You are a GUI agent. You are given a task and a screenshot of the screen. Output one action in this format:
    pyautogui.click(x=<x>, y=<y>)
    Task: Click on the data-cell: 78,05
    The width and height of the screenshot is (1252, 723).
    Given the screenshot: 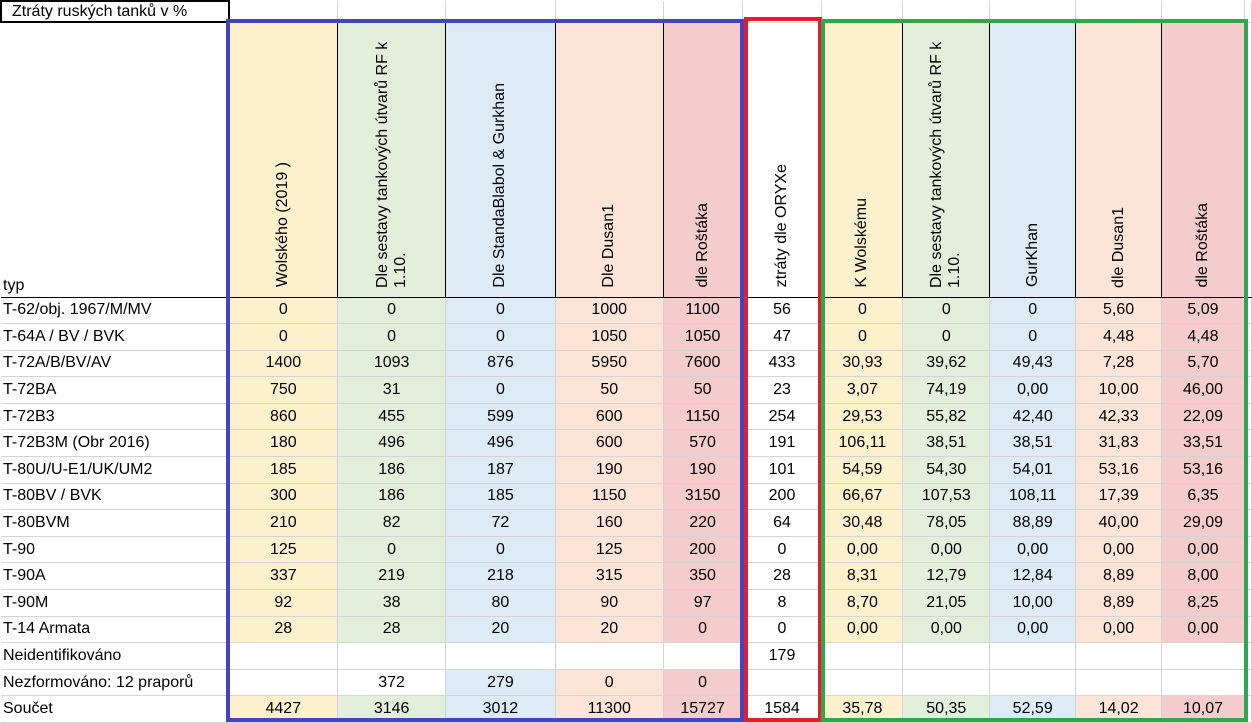 What is the action you would take?
    pyautogui.click(x=946, y=523)
    